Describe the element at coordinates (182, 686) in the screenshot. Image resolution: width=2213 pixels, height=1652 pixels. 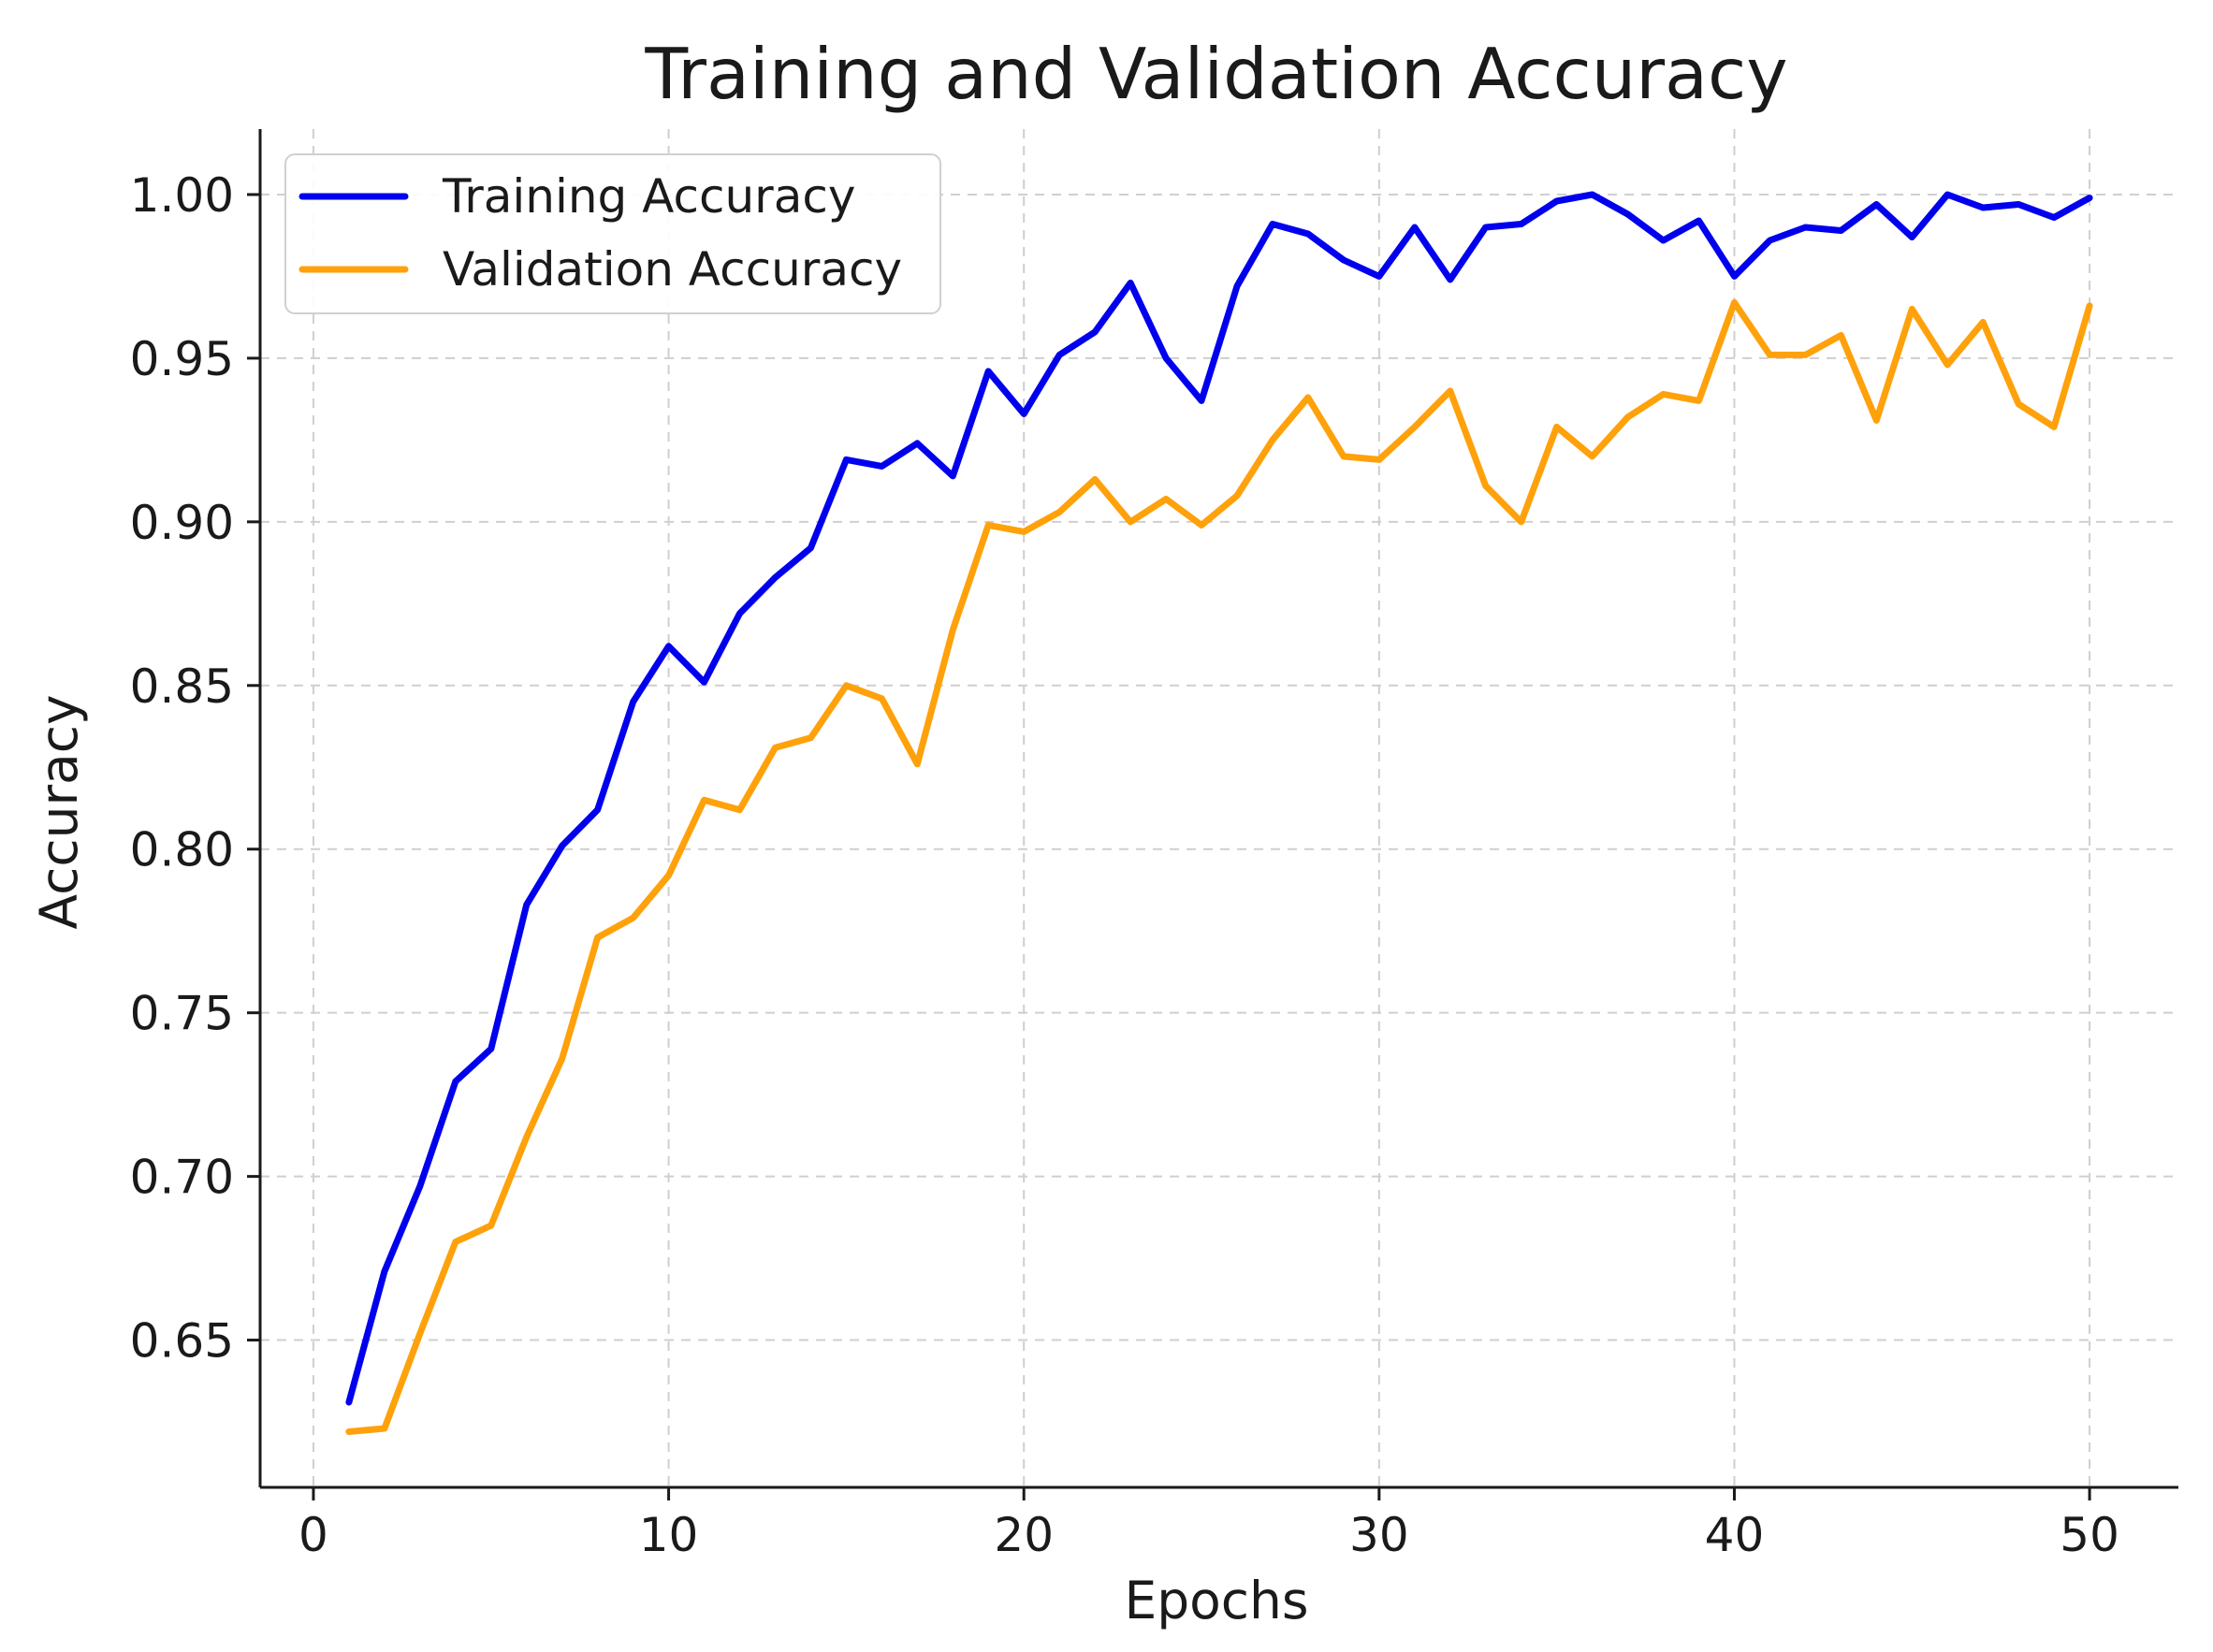
I see `y-tick-label: 0.85` at that location.